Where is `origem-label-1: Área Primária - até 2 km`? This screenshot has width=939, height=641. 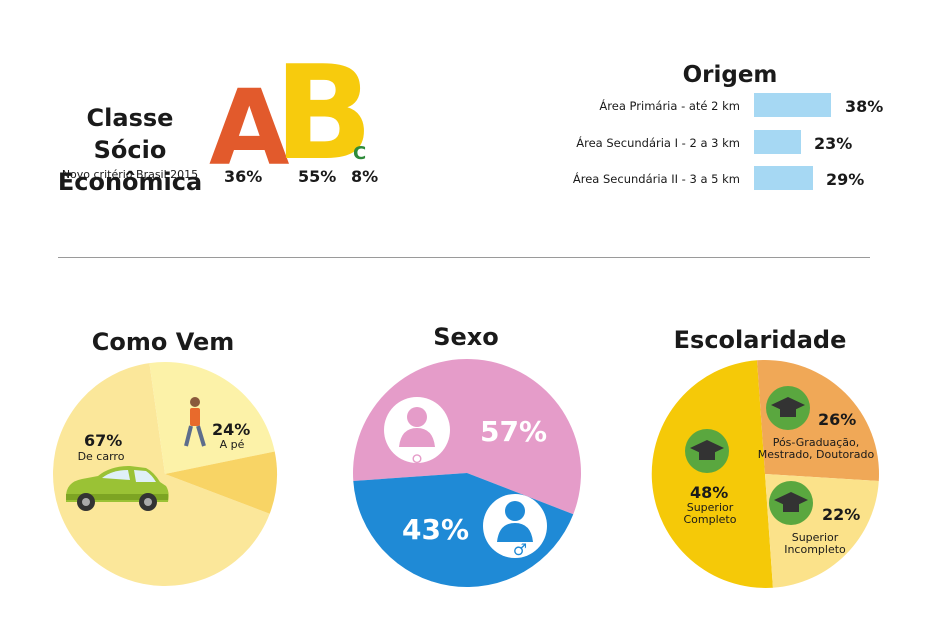 origem-label-1: Área Primária - até 2 km is located at coordinates (669, 106).